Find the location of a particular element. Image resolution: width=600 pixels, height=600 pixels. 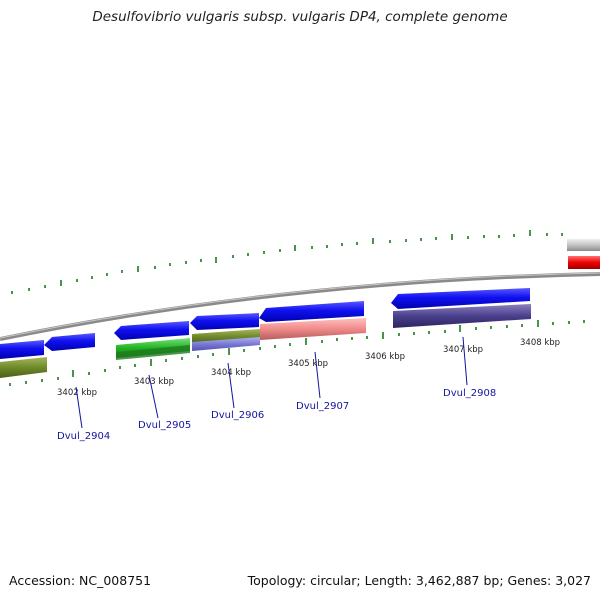

genome-backbone is located at coordinates (300, 306).